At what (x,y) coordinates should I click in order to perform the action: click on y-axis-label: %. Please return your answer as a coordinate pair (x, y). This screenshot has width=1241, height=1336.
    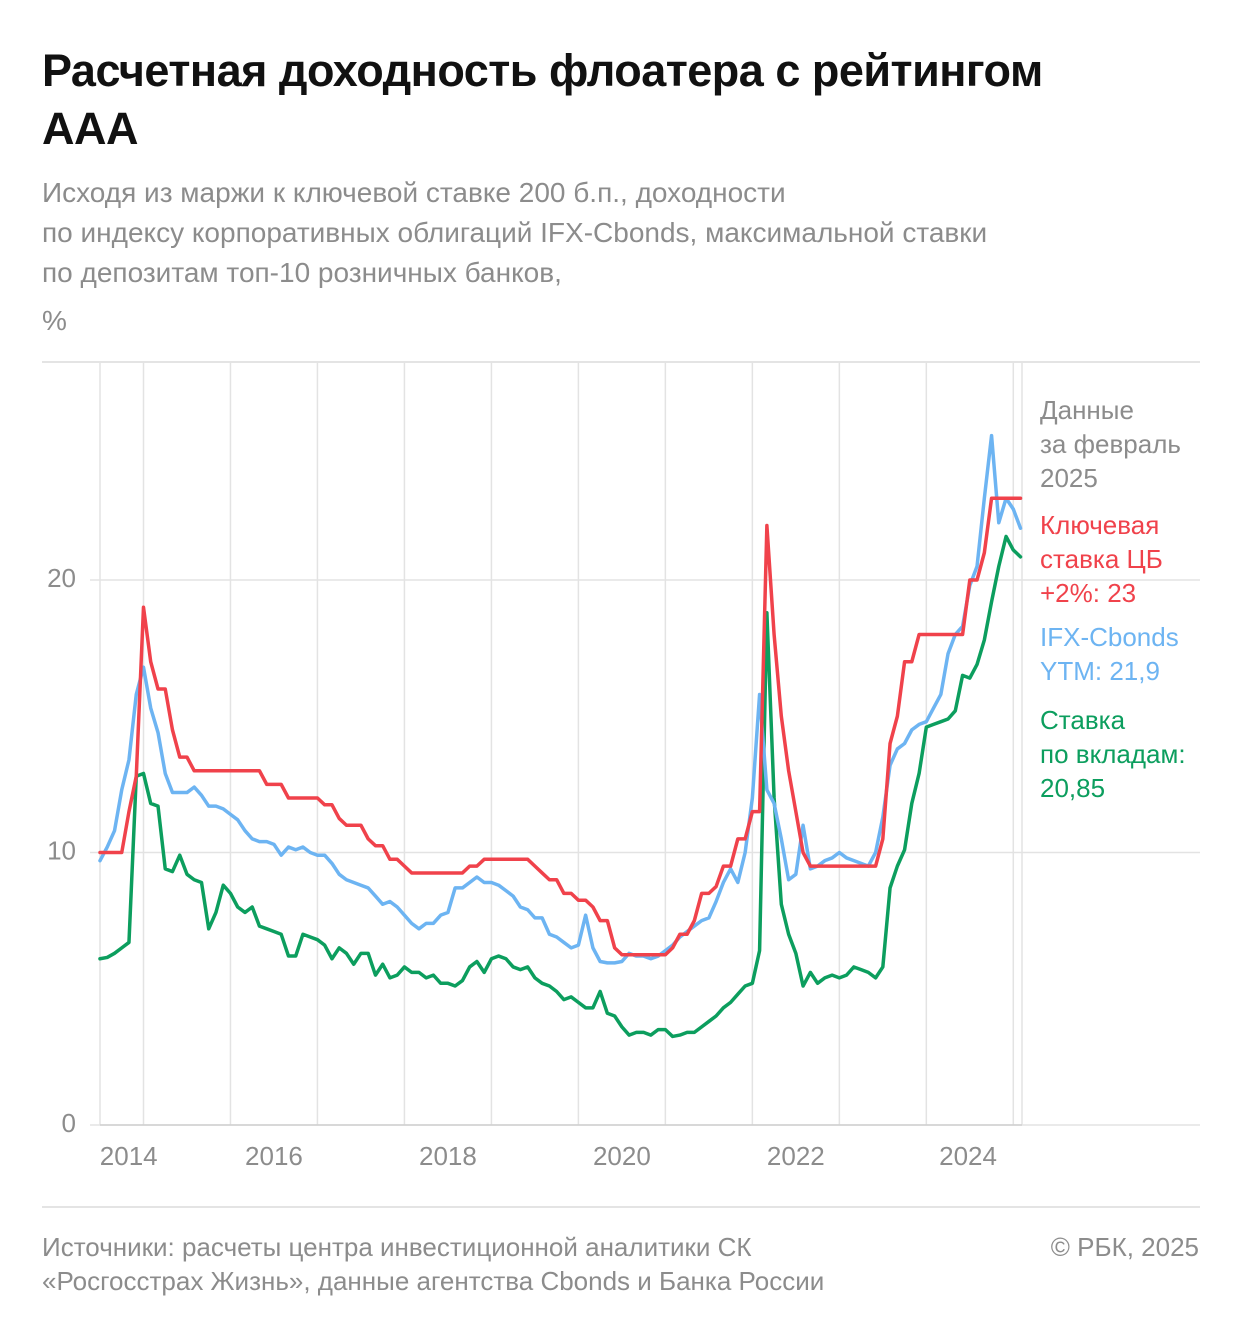
    Looking at the image, I should click on (54, 320).